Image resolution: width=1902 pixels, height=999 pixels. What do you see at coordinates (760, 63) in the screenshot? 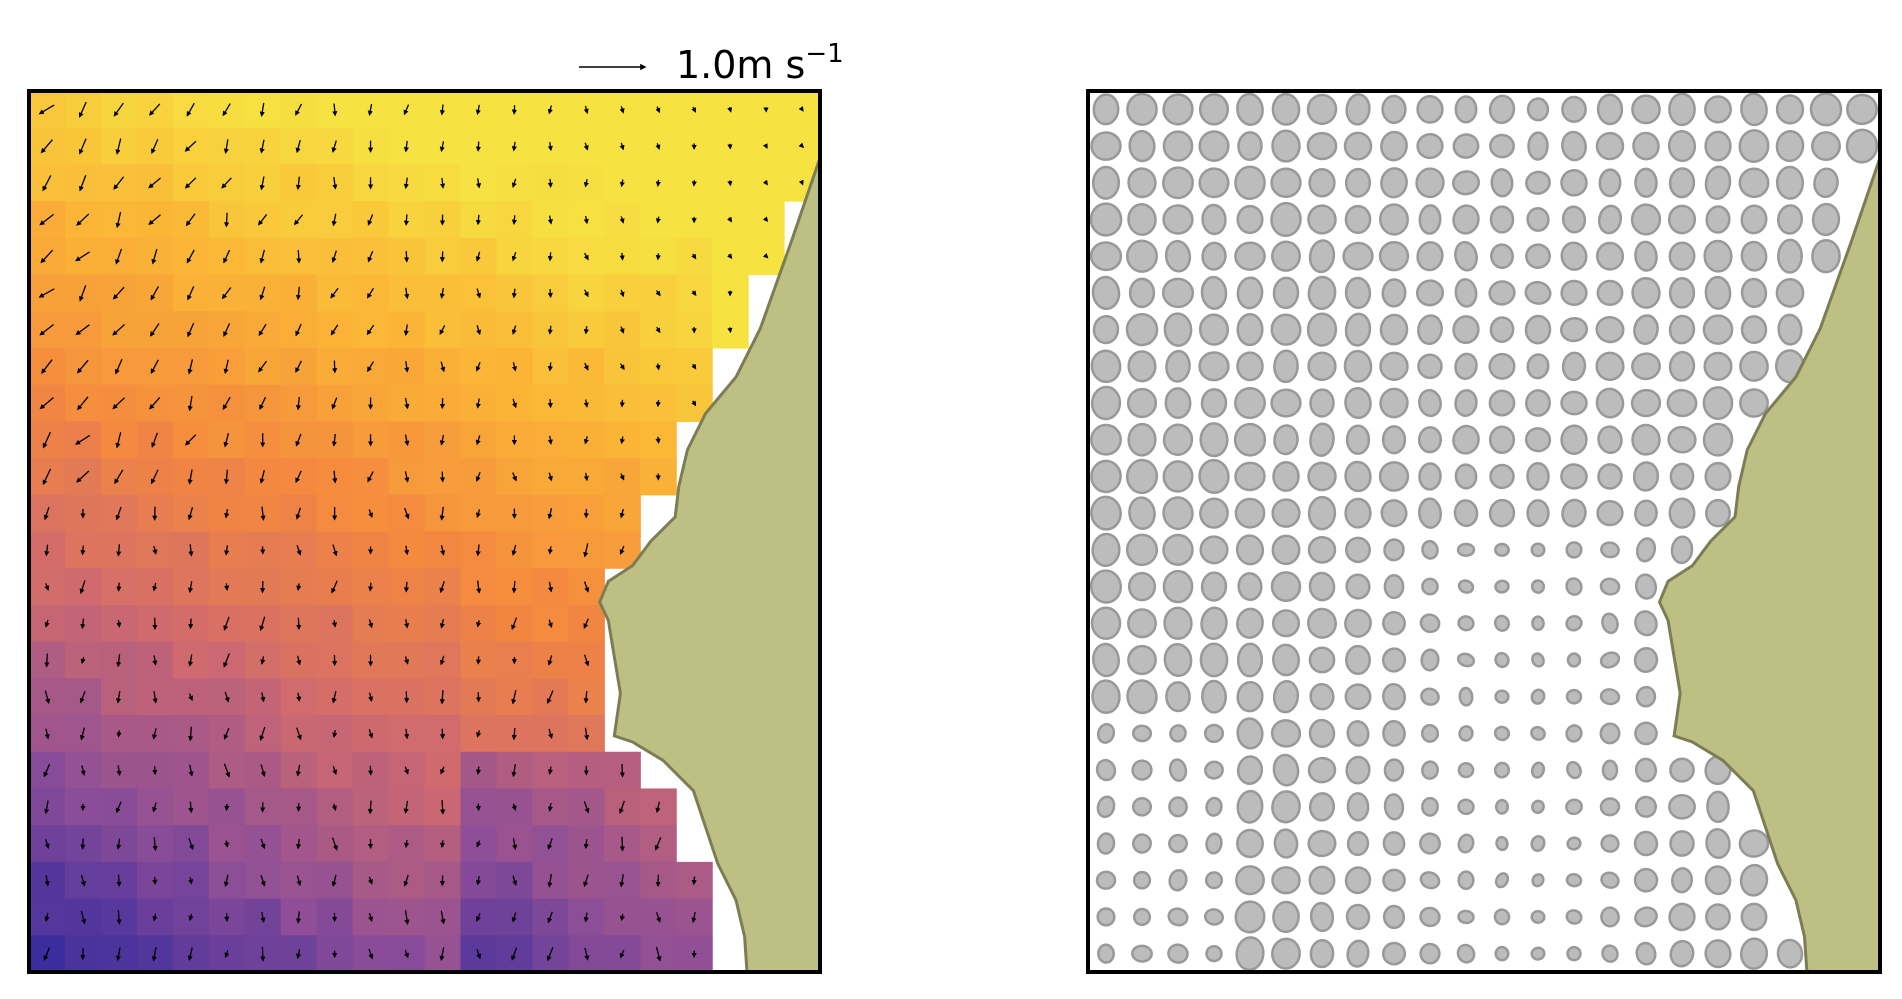
I see `key-label: 1.0m s−1` at bounding box center [760, 63].